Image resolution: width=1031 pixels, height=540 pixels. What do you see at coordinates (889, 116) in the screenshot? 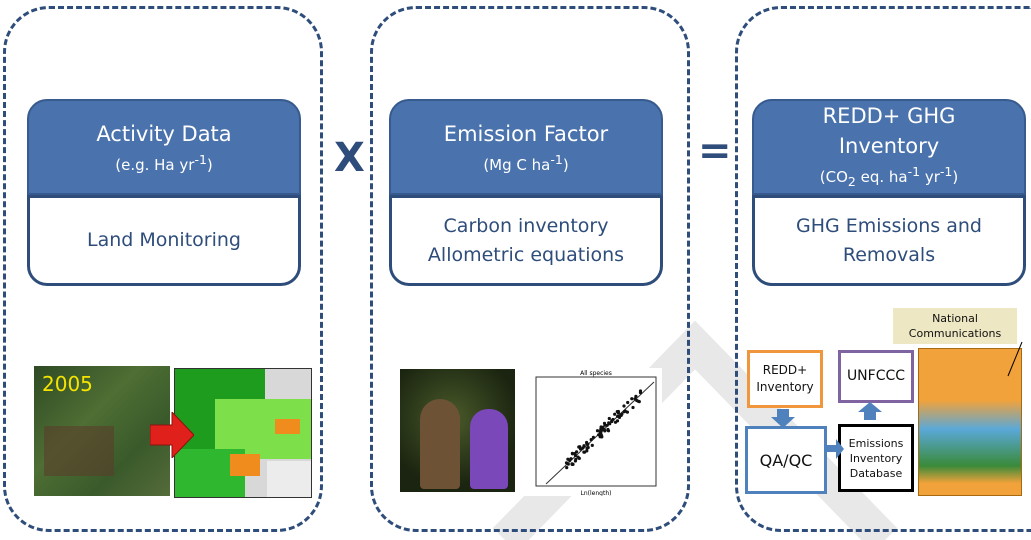
I see `redd-title-line1: REDD+ GHG` at bounding box center [889, 116].